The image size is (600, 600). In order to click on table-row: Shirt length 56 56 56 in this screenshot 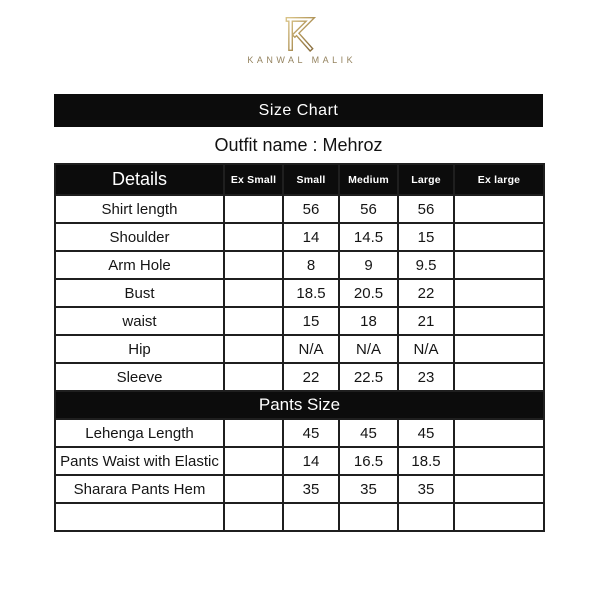, I will do `click(299, 209)`.